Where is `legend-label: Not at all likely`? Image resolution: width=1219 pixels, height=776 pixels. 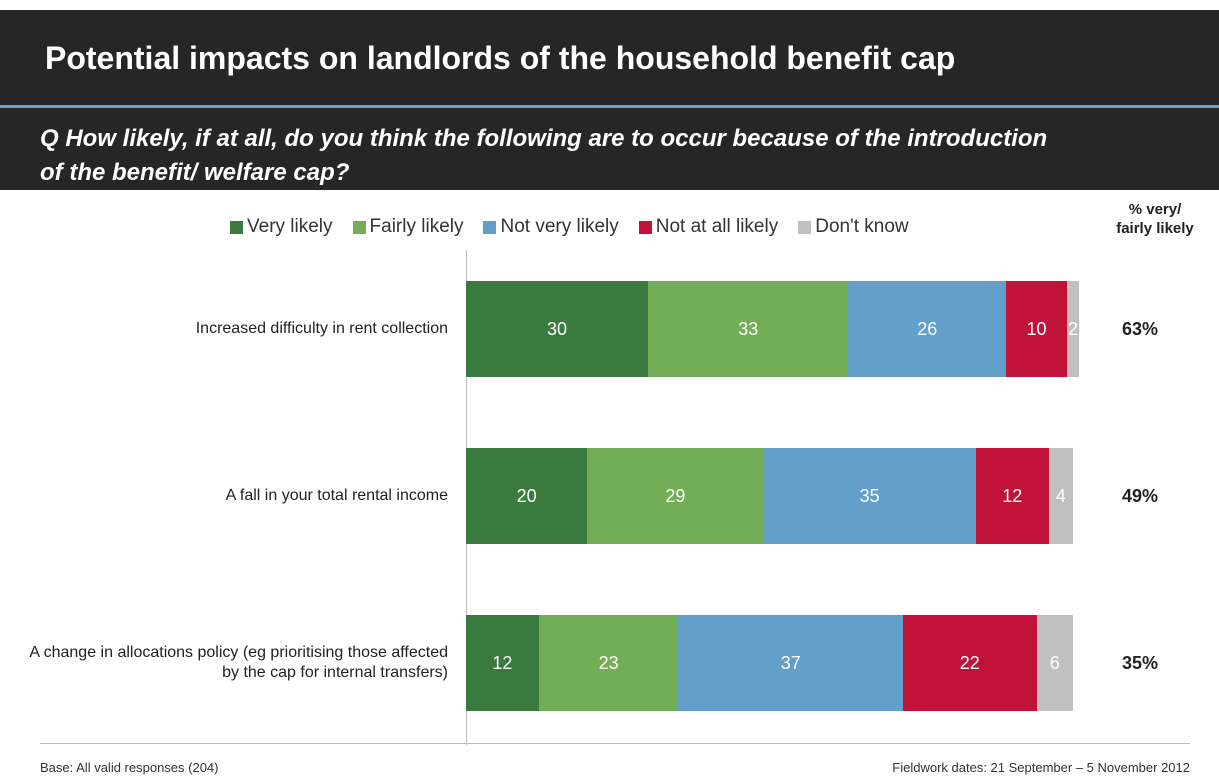
legend-label: Not at all likely is located at coordinates (717, 226).